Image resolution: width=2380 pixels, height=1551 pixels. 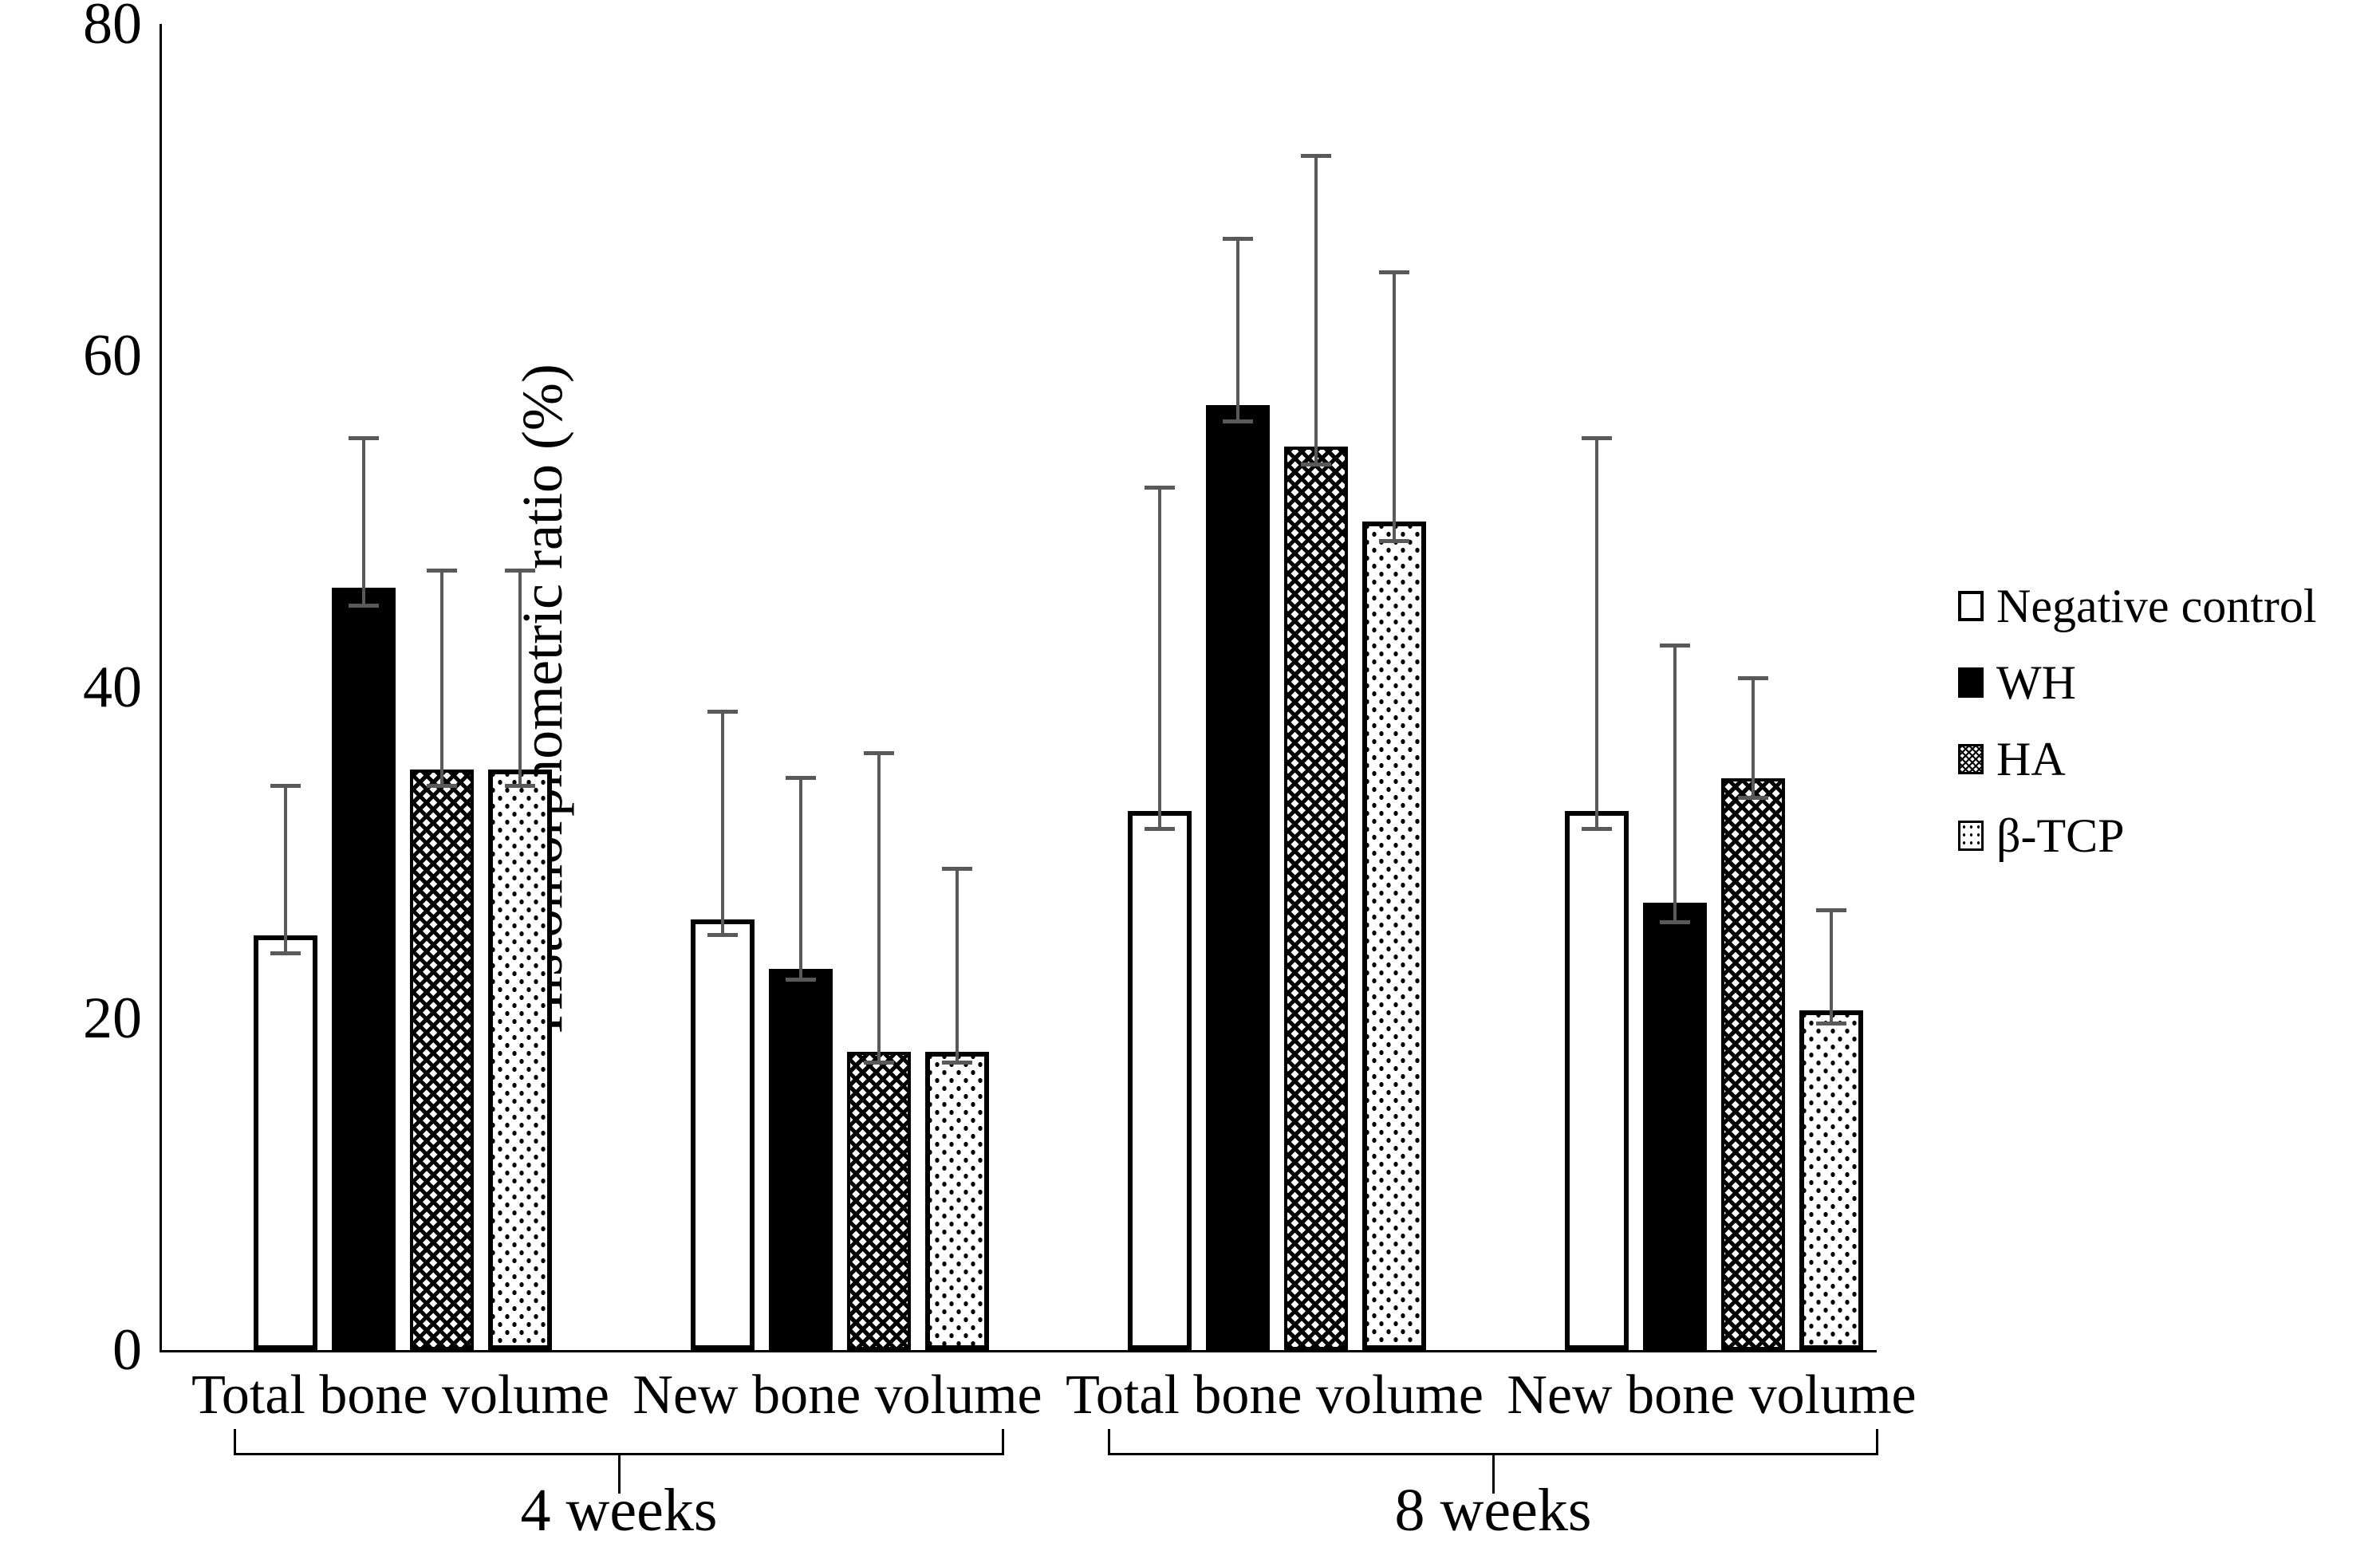 What do you see at coordinates (112, 355) in the screenshot?
I see `y-tick-label: 60` at bounding box center [112, 355].